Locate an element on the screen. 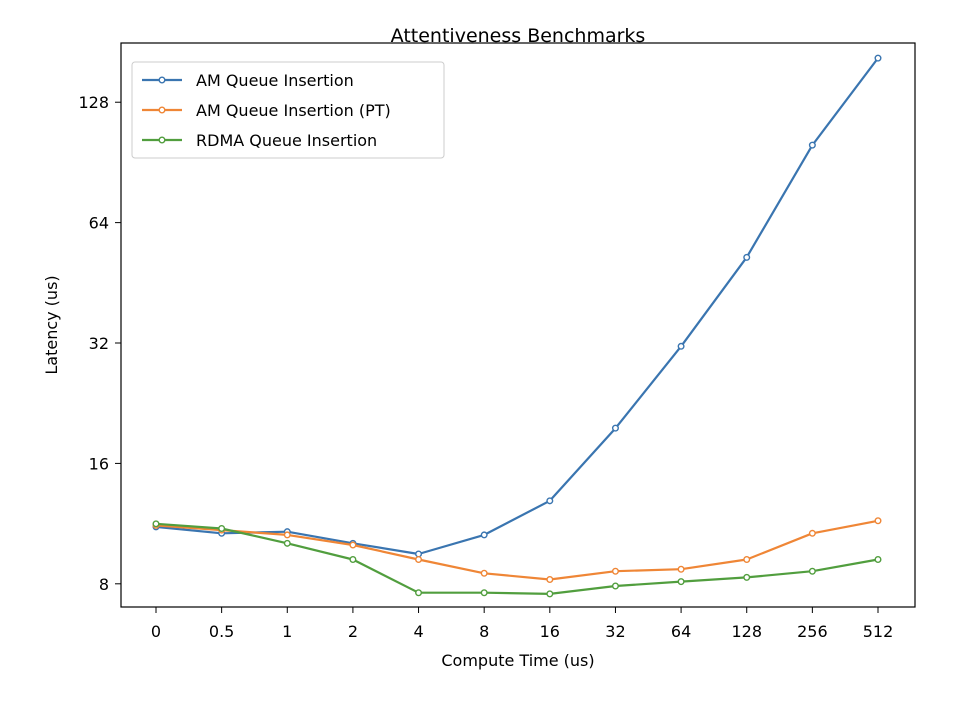 Image resolution: width=968 pixels, height=710 pixels. x-tick-label: 128 is located at coordinates (746, 631).